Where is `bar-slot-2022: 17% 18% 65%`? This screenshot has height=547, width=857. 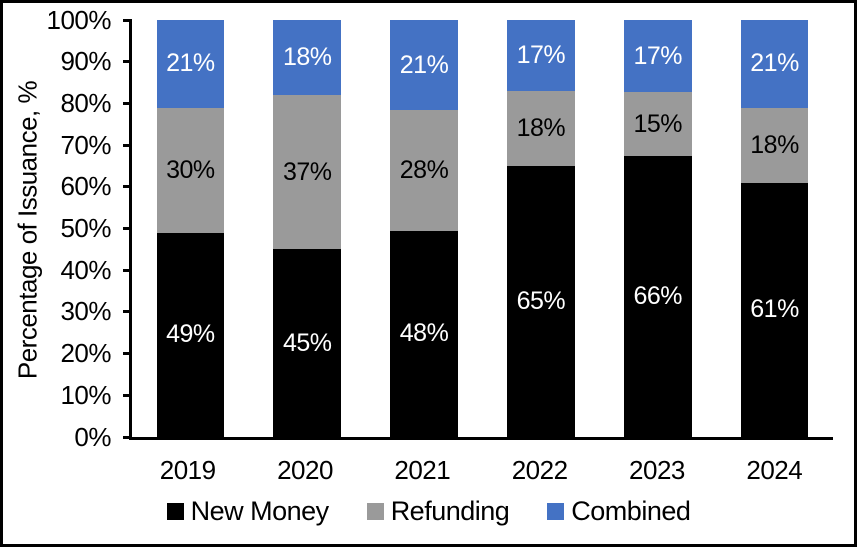
bar-slot-2022: 17% 18% 65% is located at coordinates (540, 228).